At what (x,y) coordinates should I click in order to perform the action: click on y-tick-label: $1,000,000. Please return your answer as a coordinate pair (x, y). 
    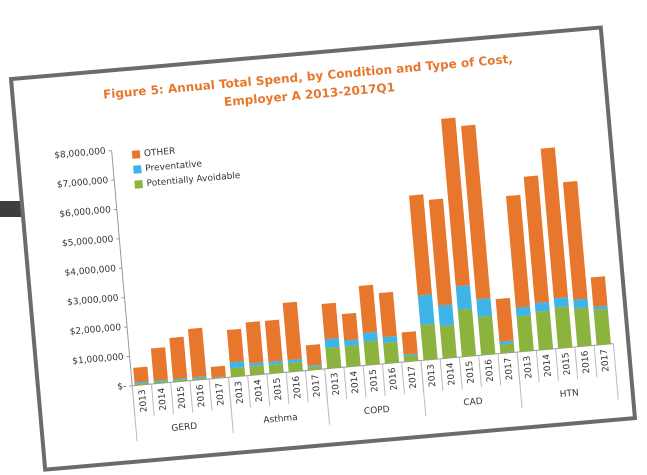
    Looking at the image, I should click on (98, 359).